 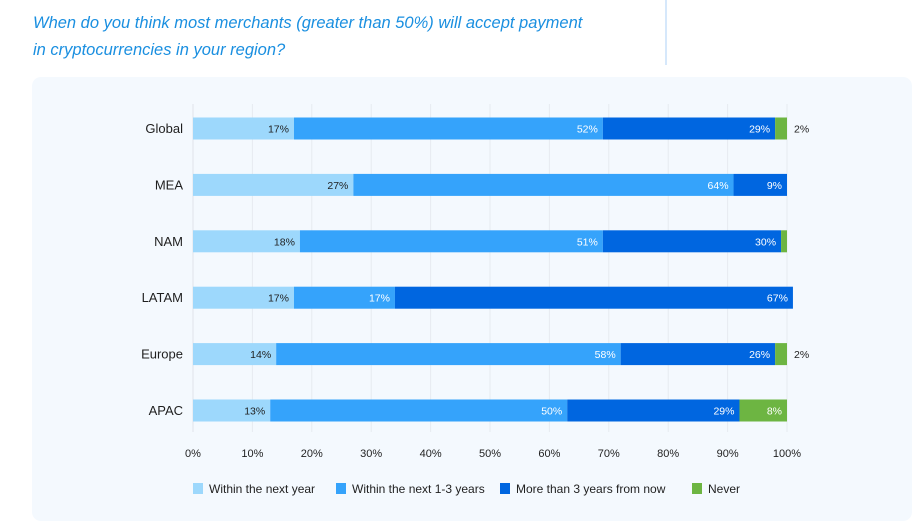 What do you see at coordinates (193, 454) in the screenshot?
I see `x-tick-label: 0%` at bounding box center [193, 454].